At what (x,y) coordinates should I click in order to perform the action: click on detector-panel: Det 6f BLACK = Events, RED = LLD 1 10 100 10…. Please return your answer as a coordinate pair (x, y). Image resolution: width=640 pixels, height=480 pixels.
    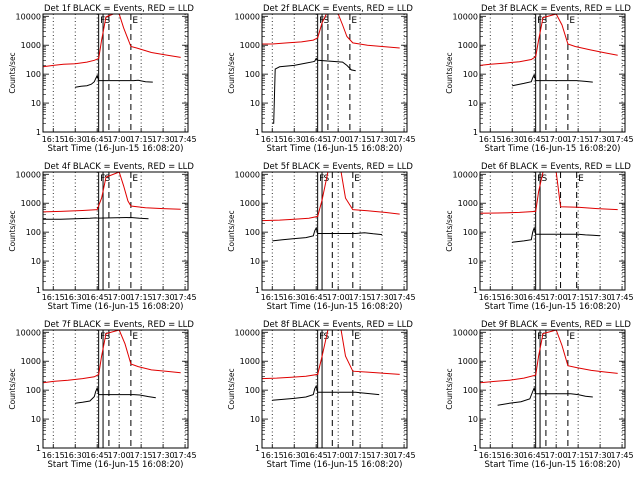
    Looking at the image, I should click on (539, 237).